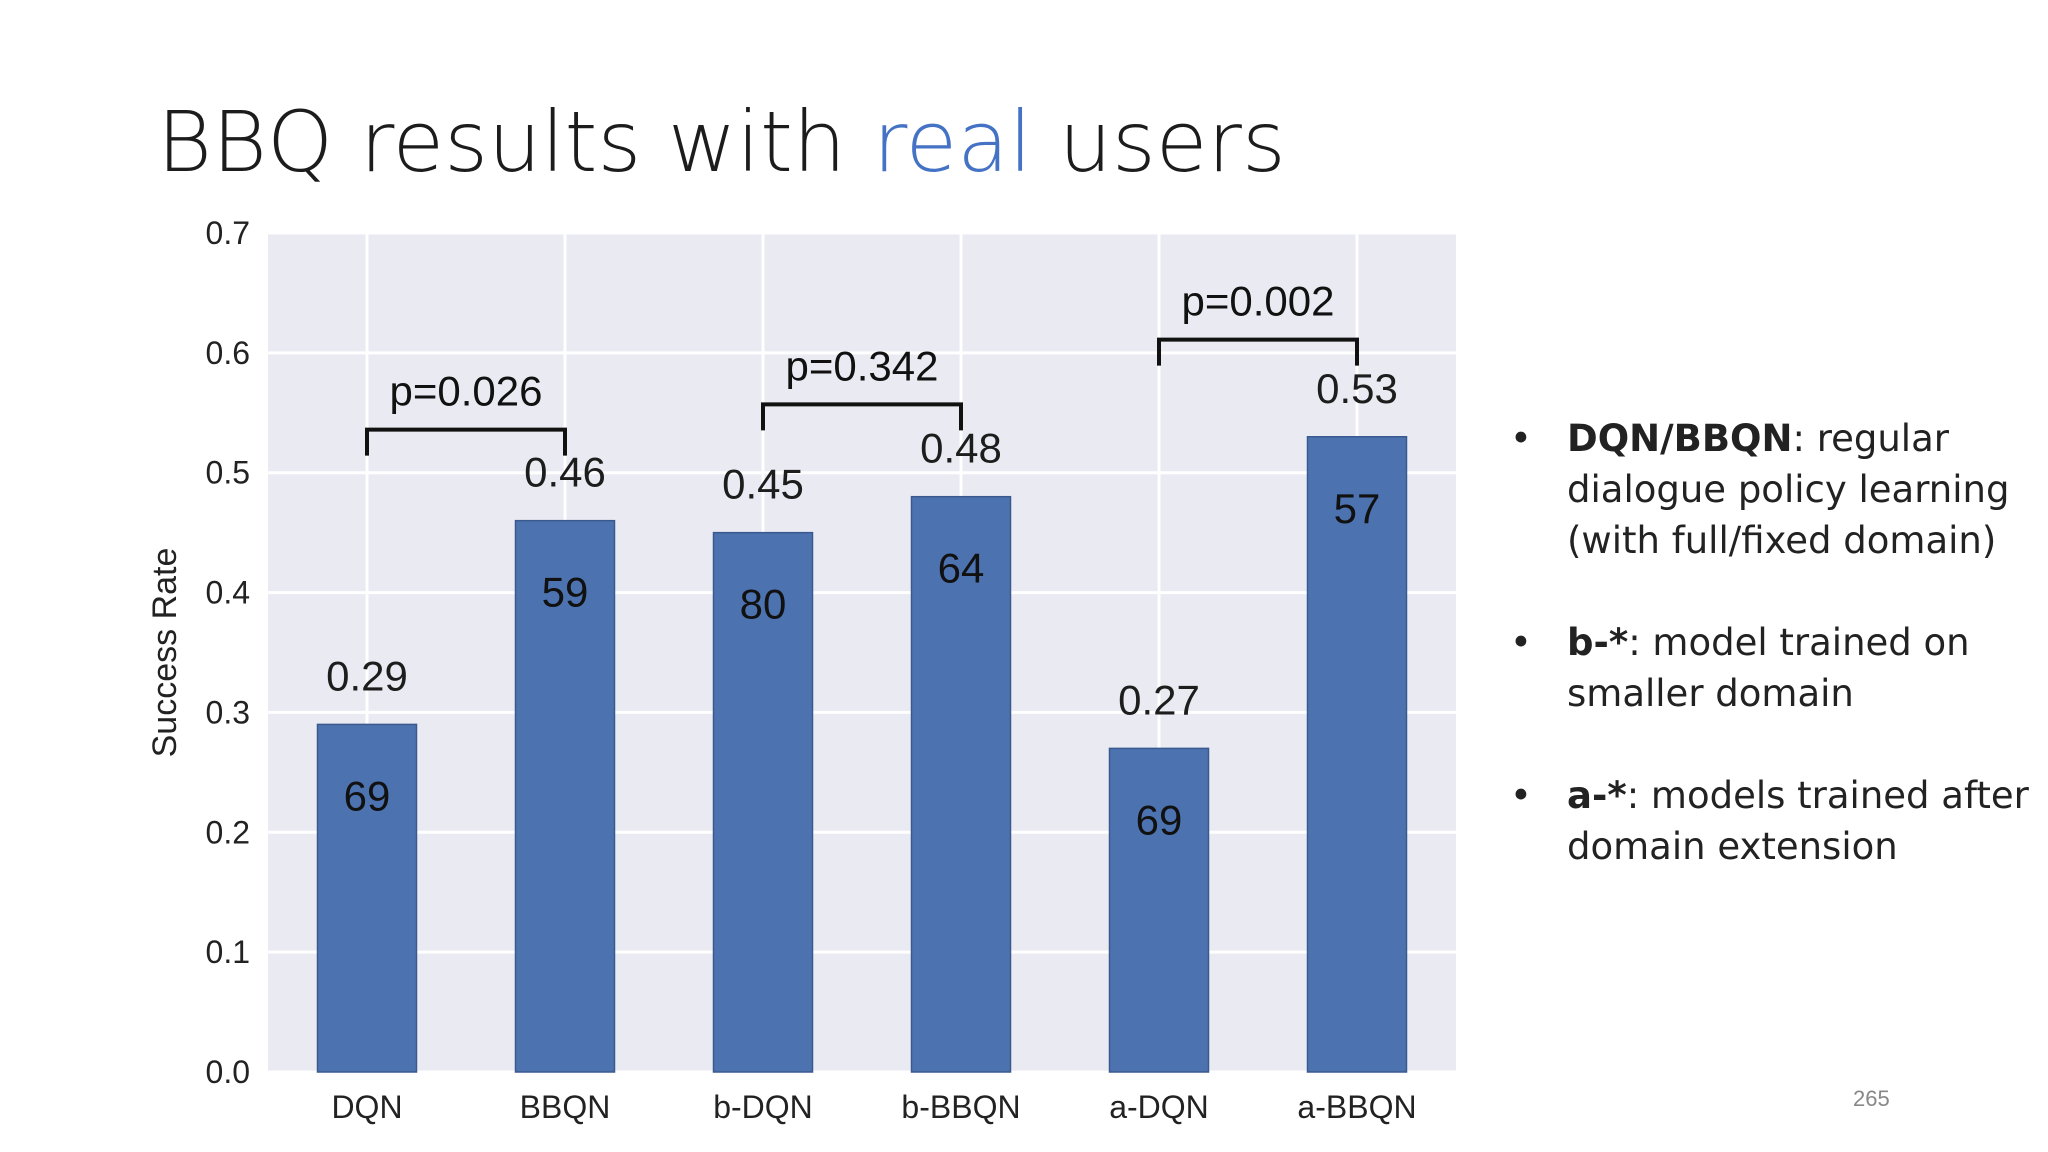 The width and height of the screenshot is (2048, 1152). Describe the element at coordinates (367, 675) in the screenshot. I see `bar-value-label: 0.29` at that location.